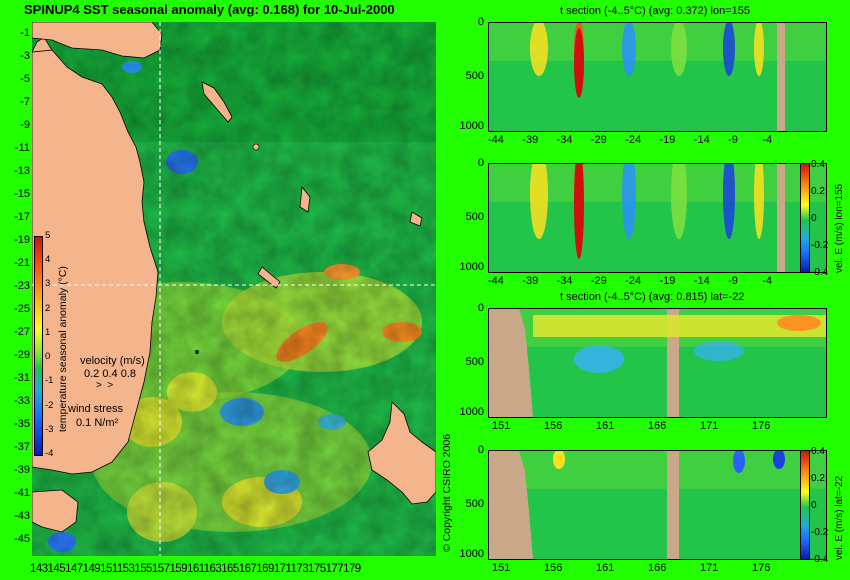 This screenshot has height=580, width=850. I want to click on map-colorbar-tick: 0, so click(48, 357).